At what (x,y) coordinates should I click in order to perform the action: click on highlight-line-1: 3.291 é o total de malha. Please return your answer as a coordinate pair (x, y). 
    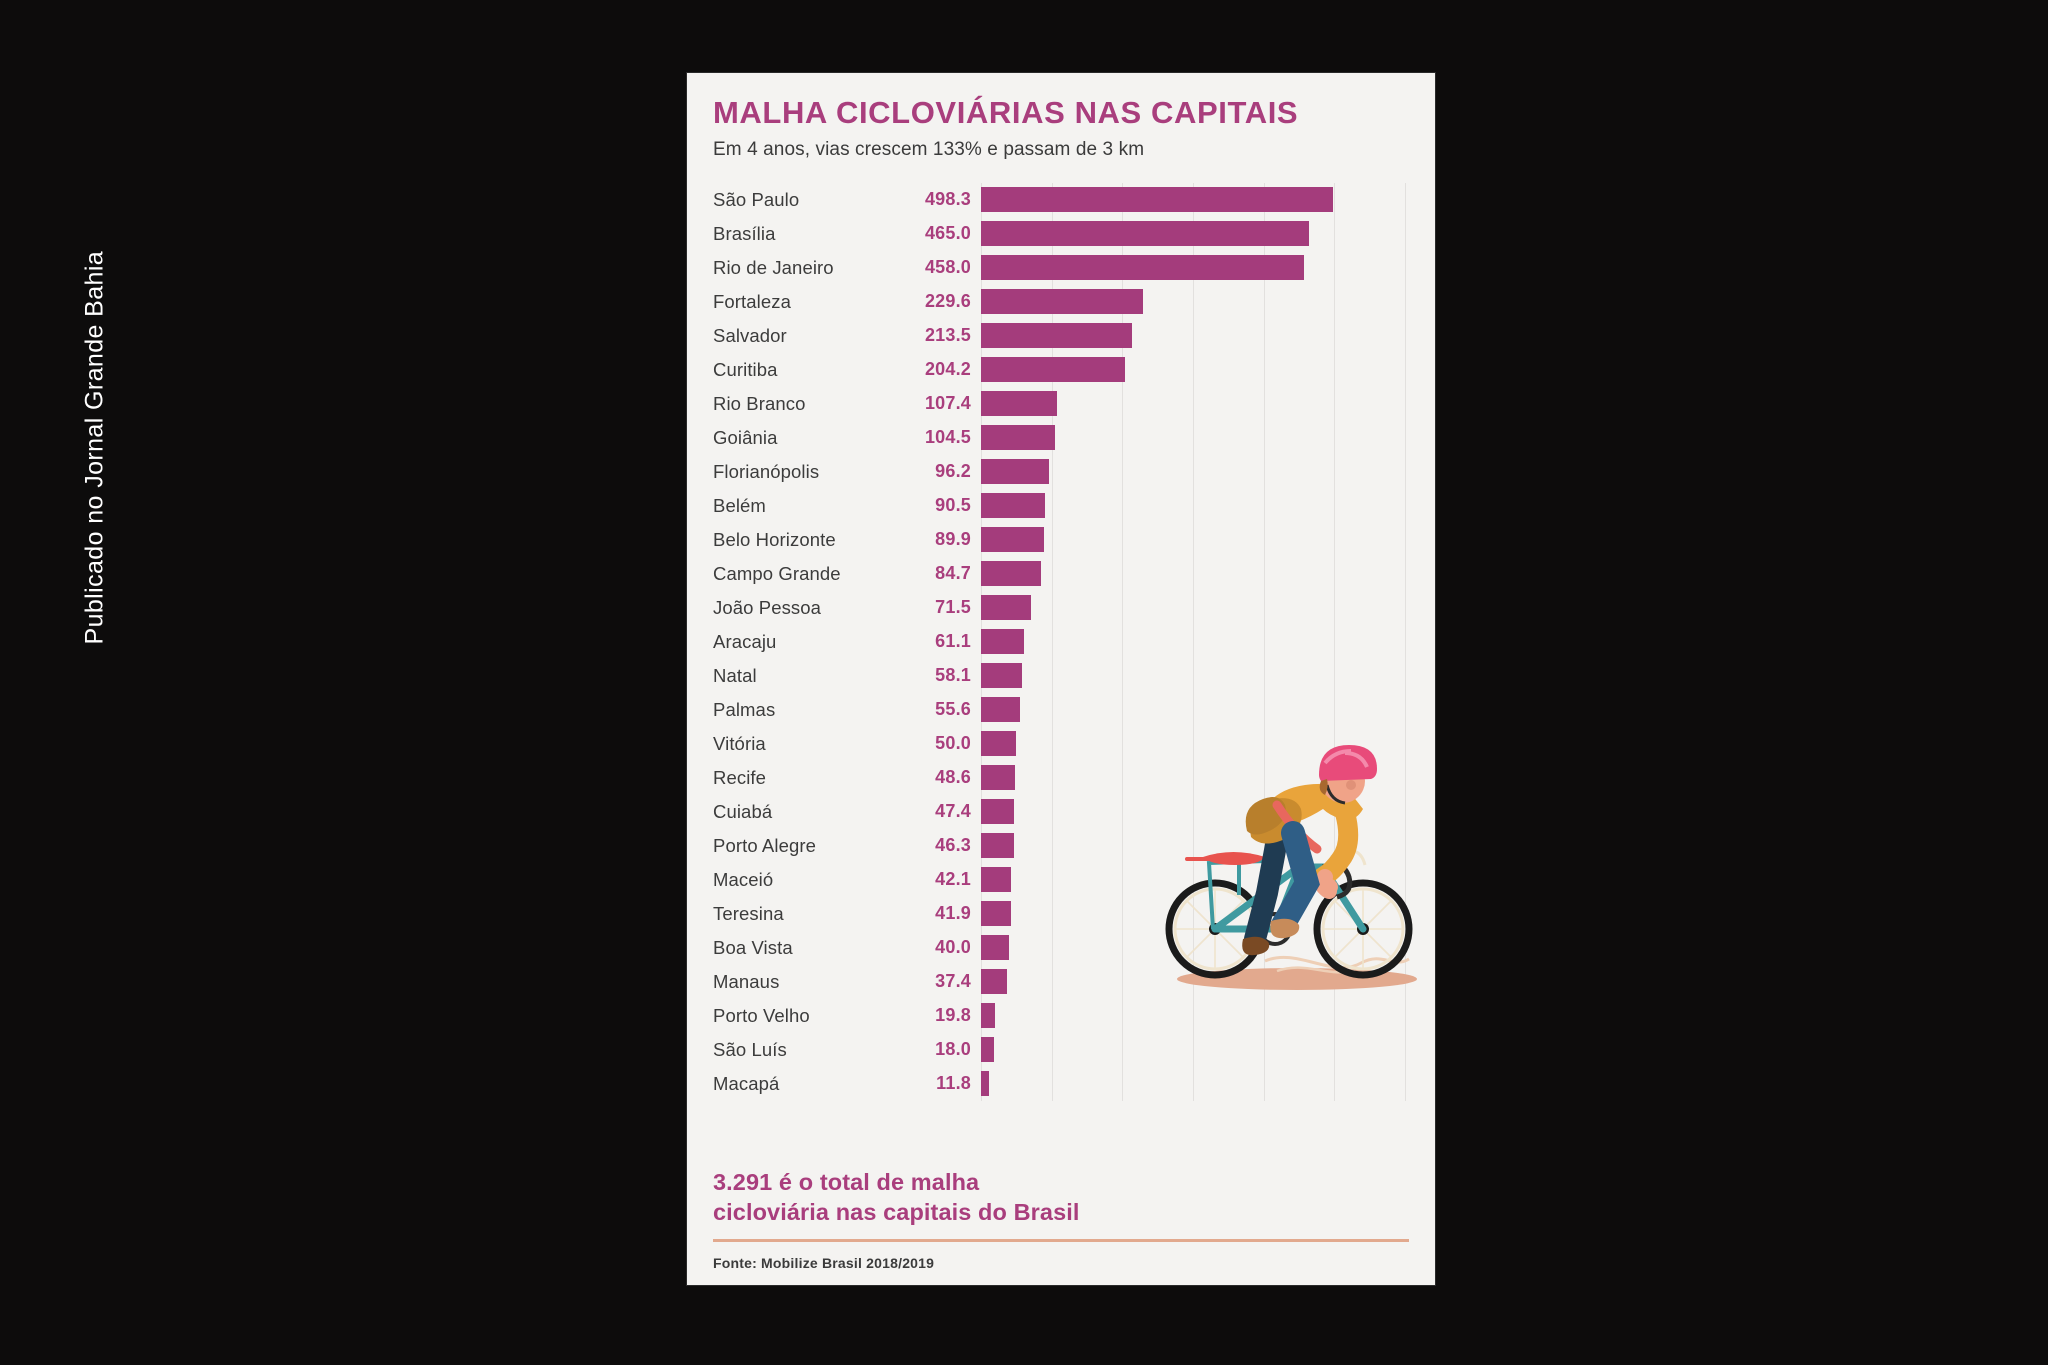
    Looking at the image, I should click on (846, 1181).